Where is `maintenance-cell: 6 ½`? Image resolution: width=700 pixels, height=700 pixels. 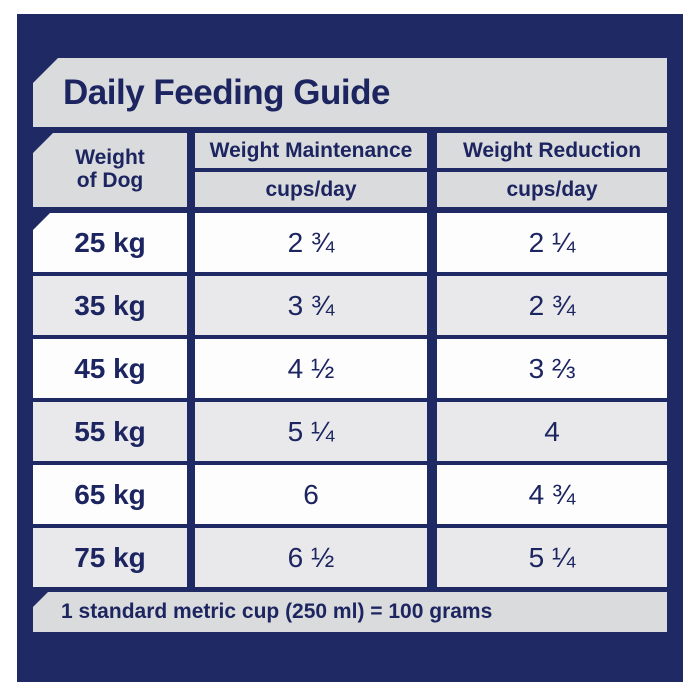 maintenance-cell: 6 ½ is located at coordinates (311, 557).